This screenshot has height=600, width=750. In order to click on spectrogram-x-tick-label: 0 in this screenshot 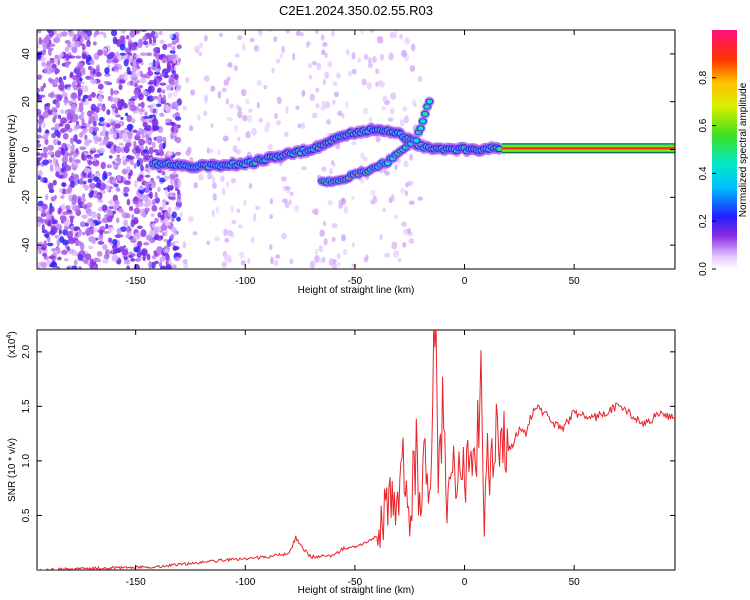, I will do `click(465, 281)`.